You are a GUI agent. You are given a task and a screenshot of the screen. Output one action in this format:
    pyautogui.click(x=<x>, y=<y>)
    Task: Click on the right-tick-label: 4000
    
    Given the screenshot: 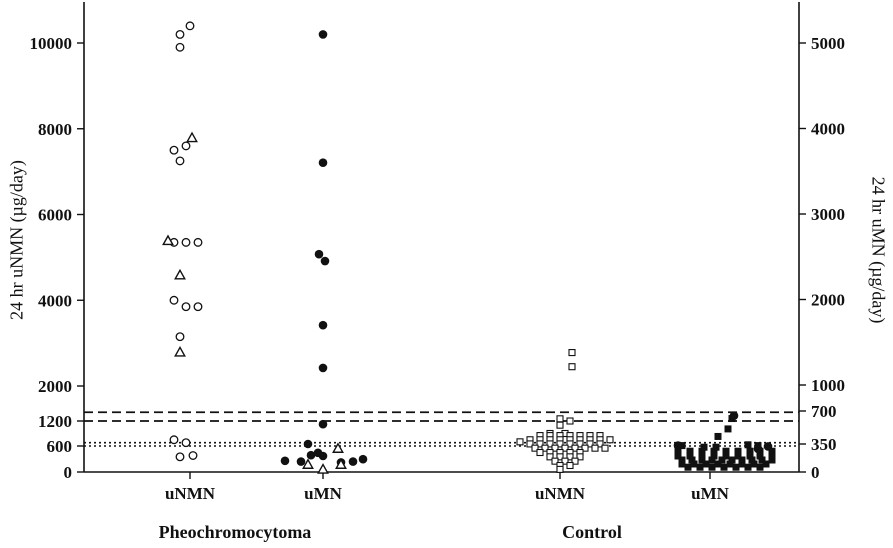 What is the action you would take?
    pyautogui.click(x=828, y=129)
    